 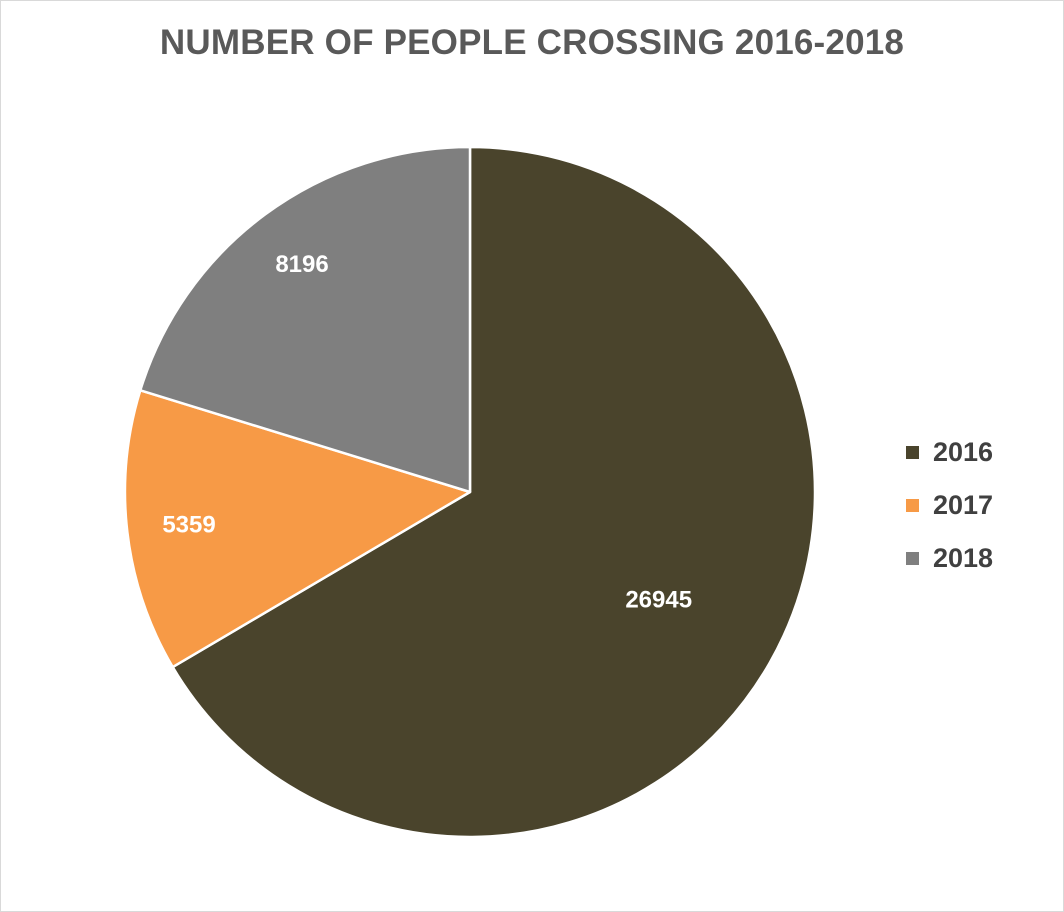 I want to click on legend-label-2018: 2018, so click(x=963, y=558).